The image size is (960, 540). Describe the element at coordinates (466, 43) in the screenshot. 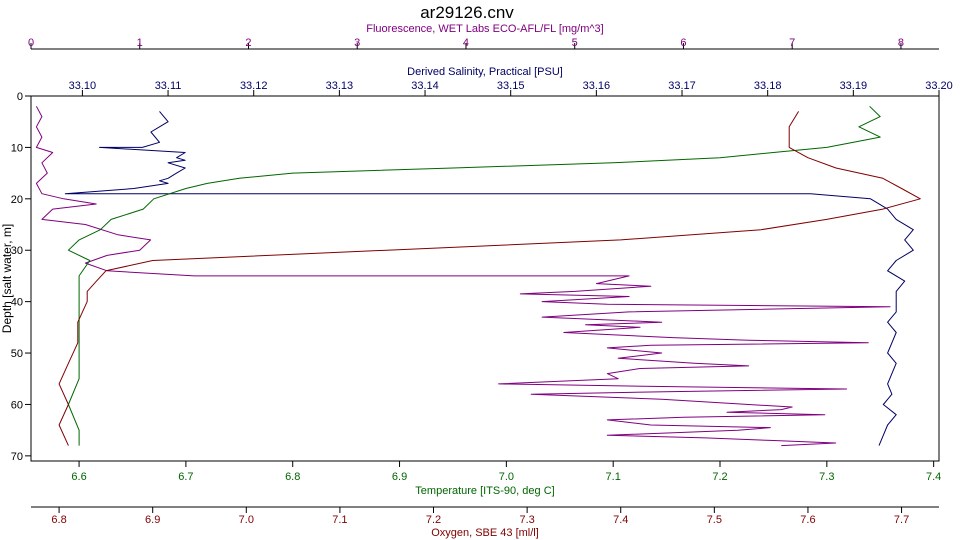

I see `x-tick-label: 4` at that location.